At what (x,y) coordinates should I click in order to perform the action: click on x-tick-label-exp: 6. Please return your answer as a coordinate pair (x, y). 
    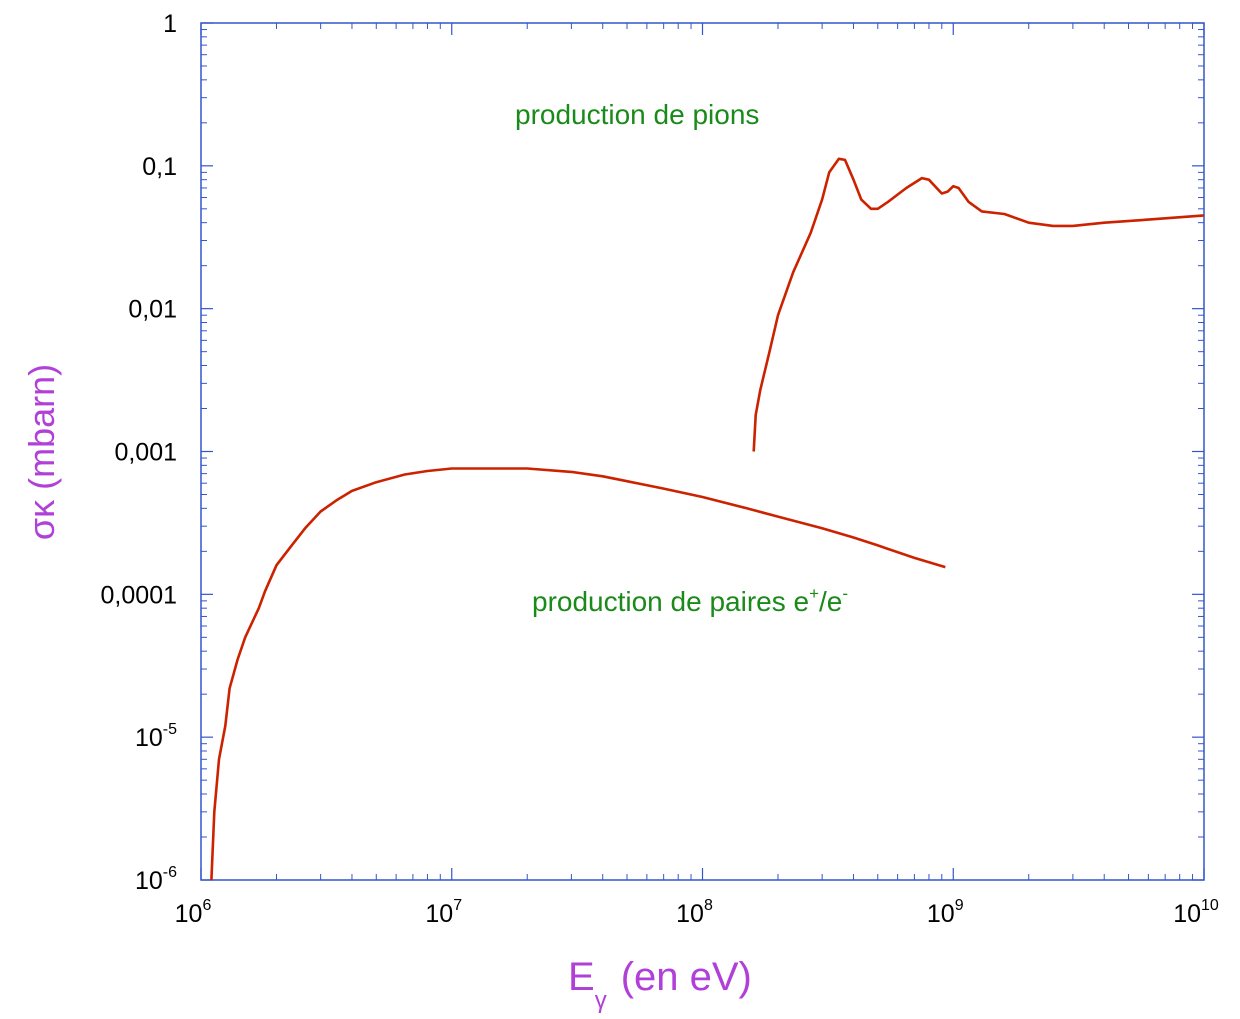
    Looking at the image, I should click on (206, 905).